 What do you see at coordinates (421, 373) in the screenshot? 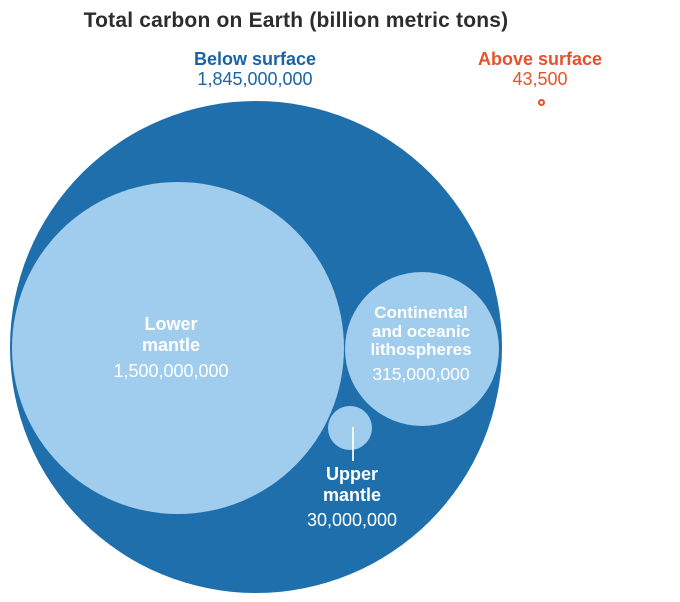
I see `lithospheres-value: 315,000,000` at bounding box center [421, 373].